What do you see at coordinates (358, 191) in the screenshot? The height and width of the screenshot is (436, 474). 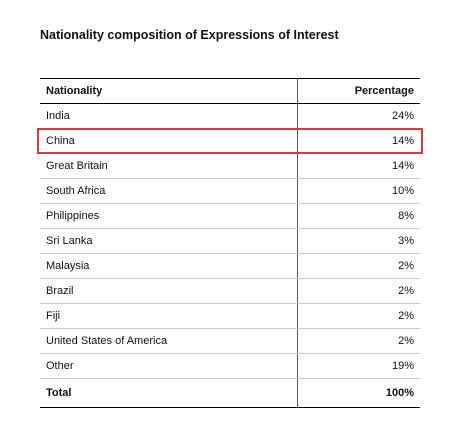 I see `table-cell: 10%` at bounding box center [358, 191].